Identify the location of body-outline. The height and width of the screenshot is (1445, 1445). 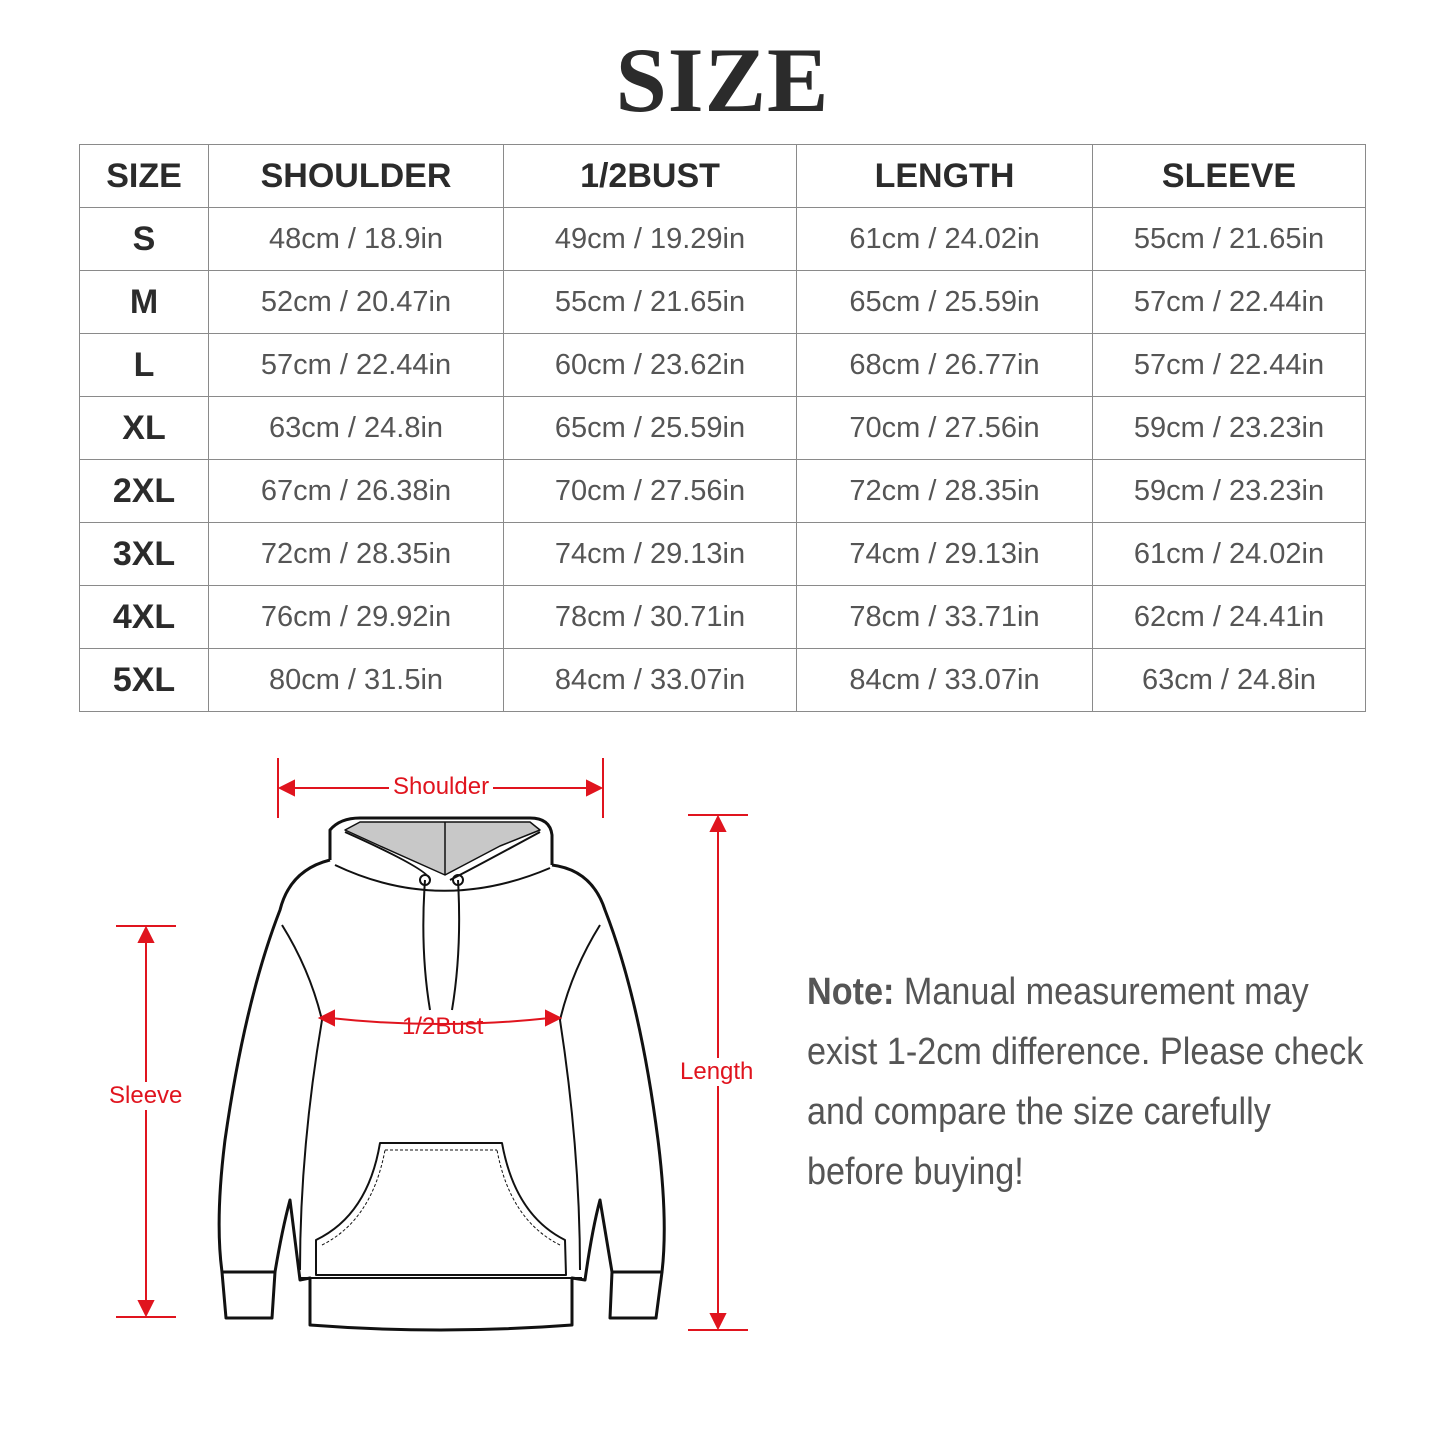
(441, 1095).